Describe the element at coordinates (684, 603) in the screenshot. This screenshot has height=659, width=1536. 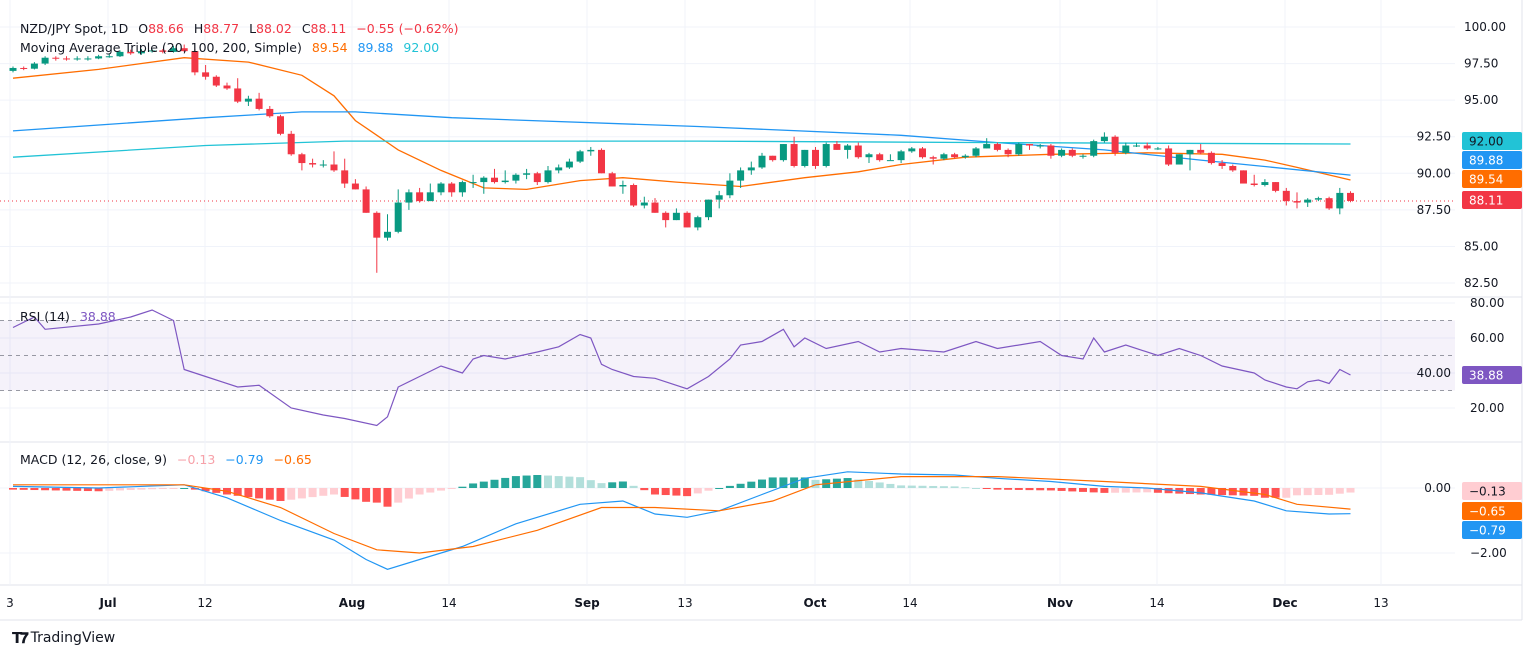
I see `time-tick-label: 13` at that location.